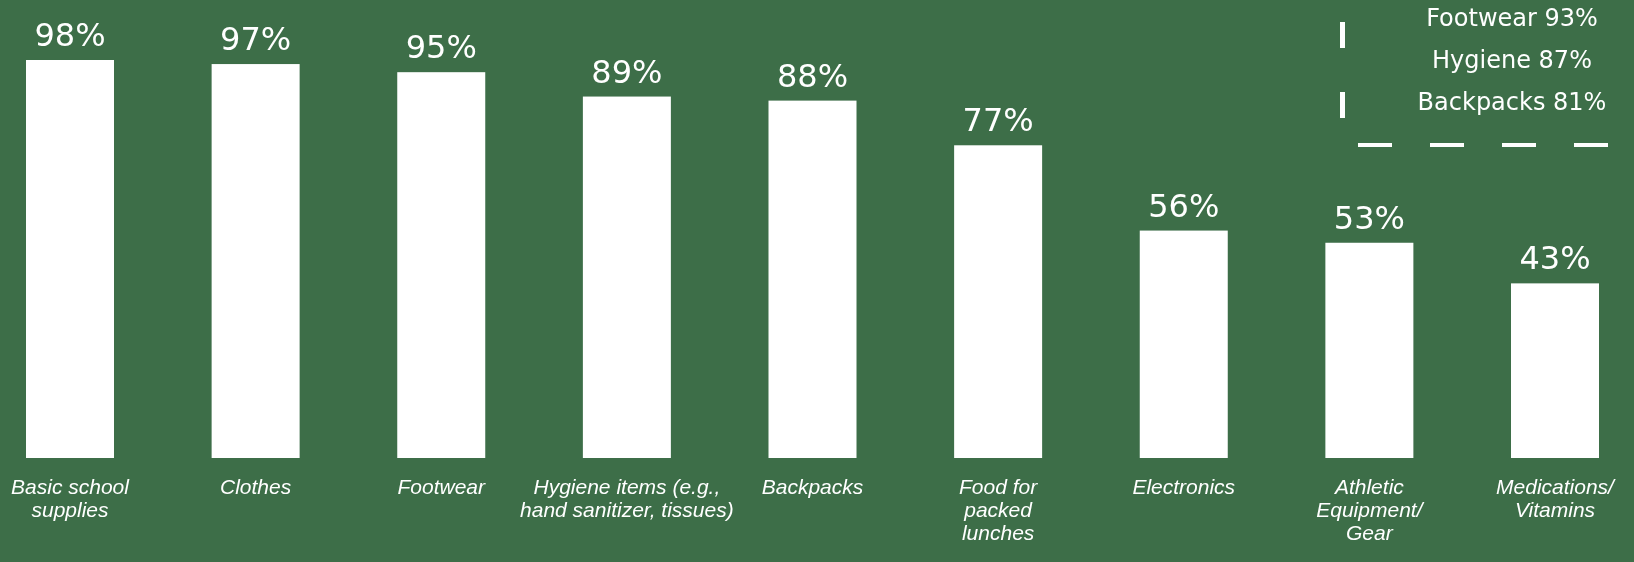  What do you see at coordinates (812, 75) in the screenshot?
I see `data-label: 88%` at bounding box center [812, 75].